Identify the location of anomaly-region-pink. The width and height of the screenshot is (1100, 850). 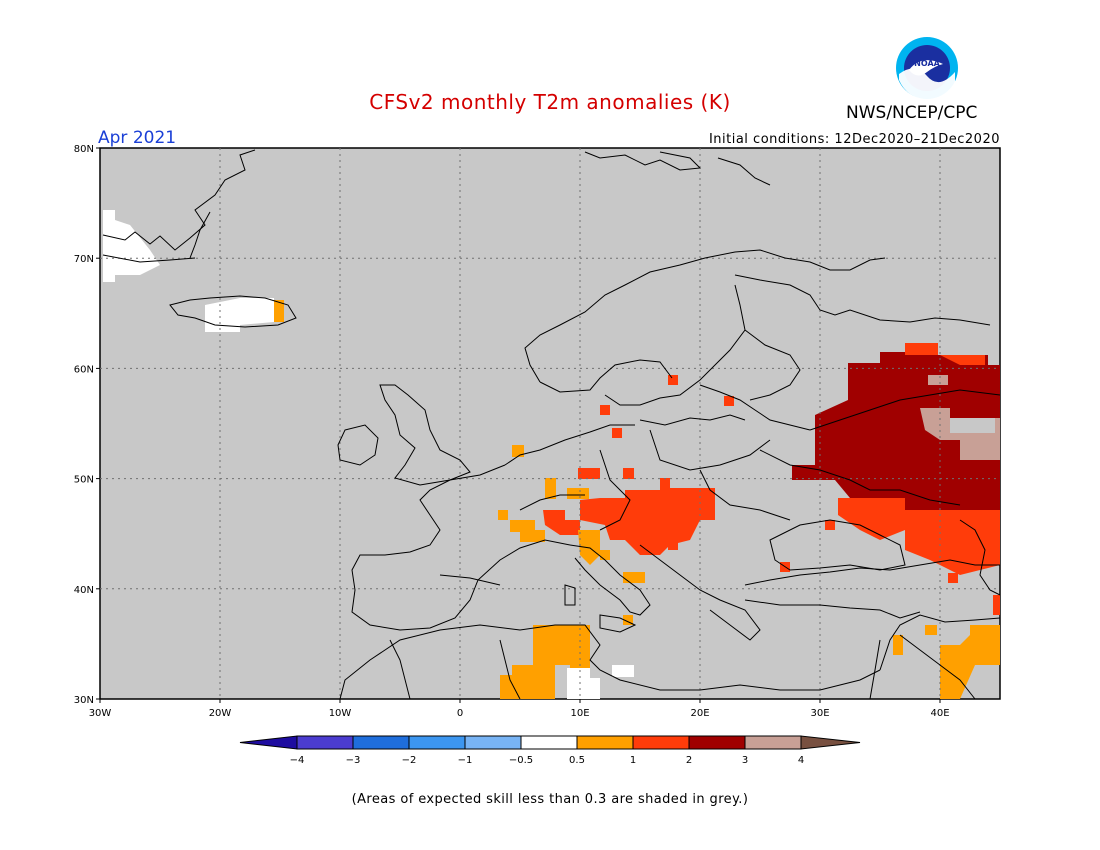
(938, 380).